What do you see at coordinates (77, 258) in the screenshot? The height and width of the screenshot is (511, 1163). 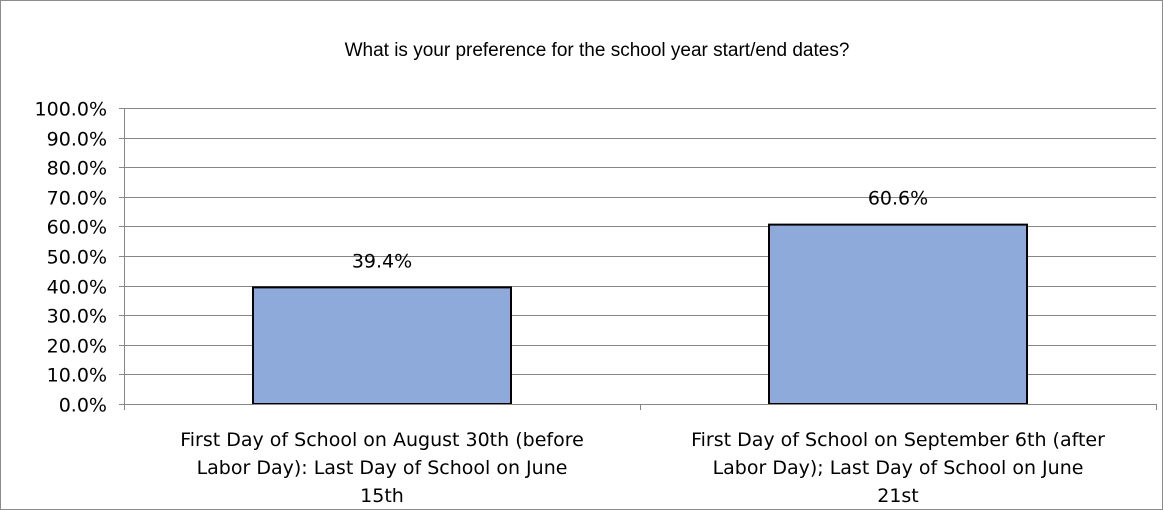 I see `y-tick-label: 50.0%` at bounding box center [77, 258].